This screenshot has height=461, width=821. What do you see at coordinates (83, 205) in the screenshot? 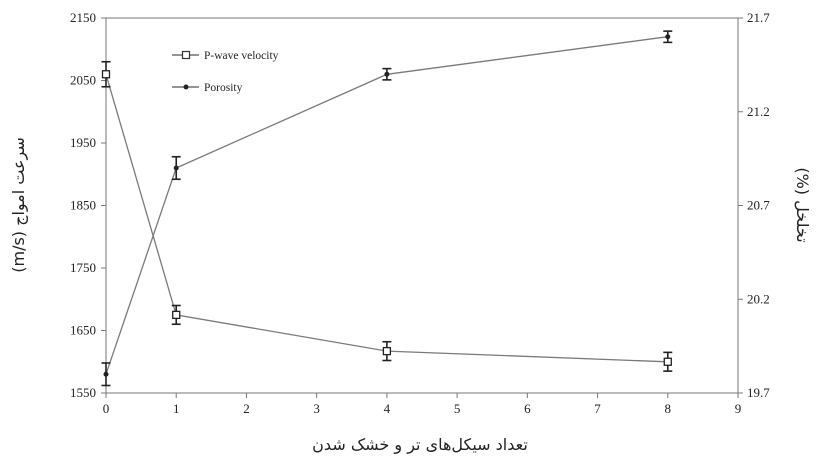
I see `left-y-tick-label: 1850` at bounding box center [83, 205].